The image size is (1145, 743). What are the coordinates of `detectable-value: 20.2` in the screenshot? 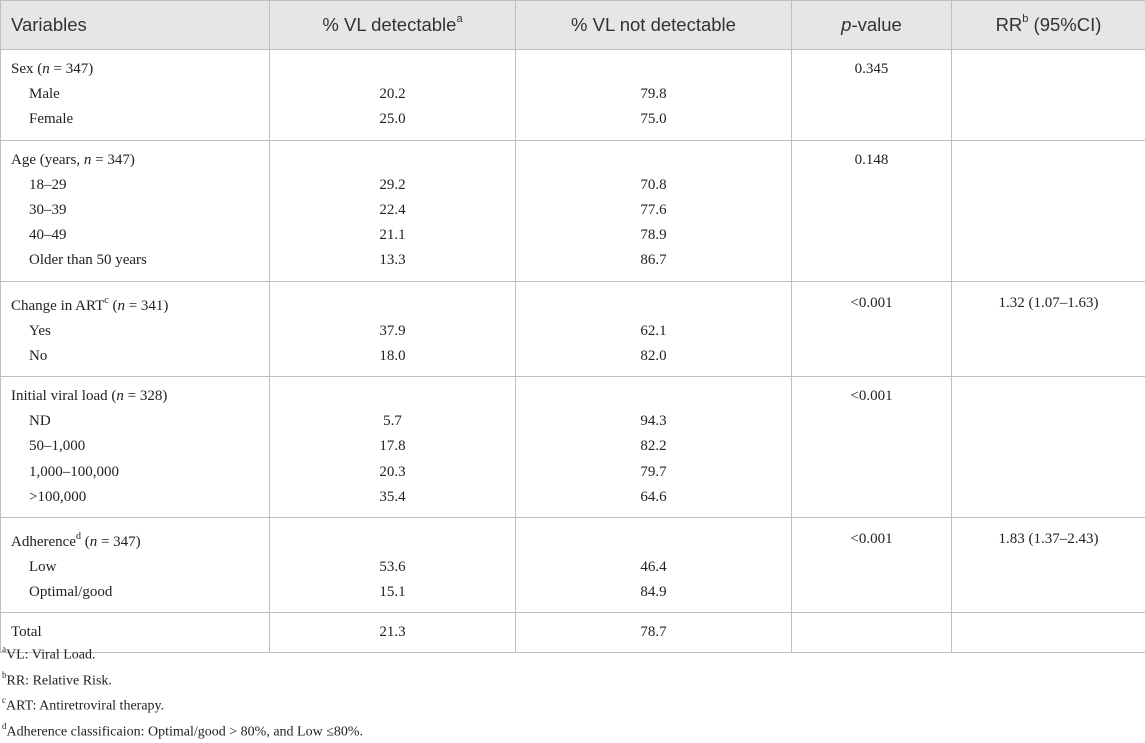 It's located at (393, 94).